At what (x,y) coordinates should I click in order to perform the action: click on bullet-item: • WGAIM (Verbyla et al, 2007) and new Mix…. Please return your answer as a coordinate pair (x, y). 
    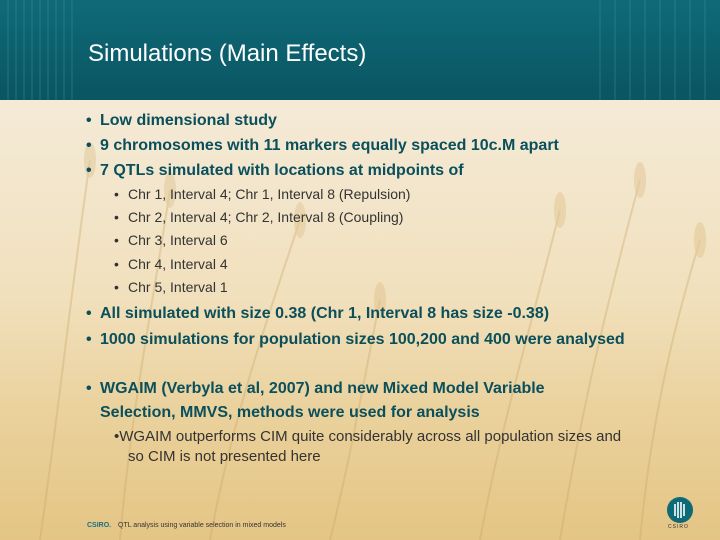
    Looking at the image, I should click on (315, 389).